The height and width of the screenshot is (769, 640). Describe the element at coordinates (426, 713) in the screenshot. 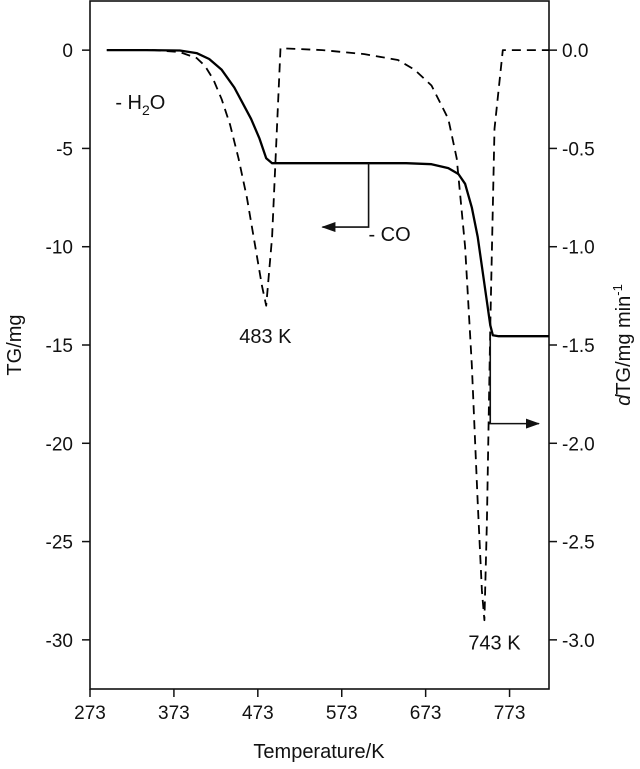

I see `x-tick-label: 673` at that location.